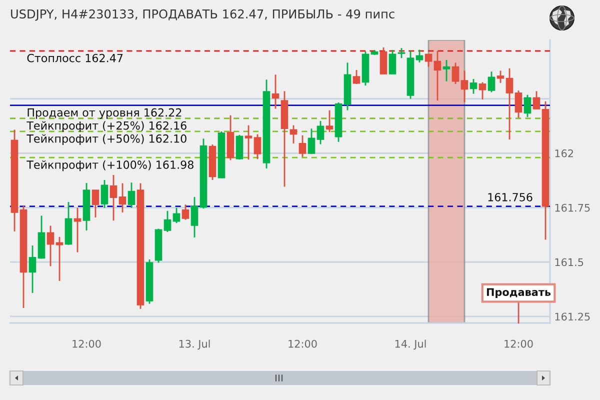 The width and height of the screenshot is (600, 400). I want to click on y-tick-label: 161.25, so click(572, 316).